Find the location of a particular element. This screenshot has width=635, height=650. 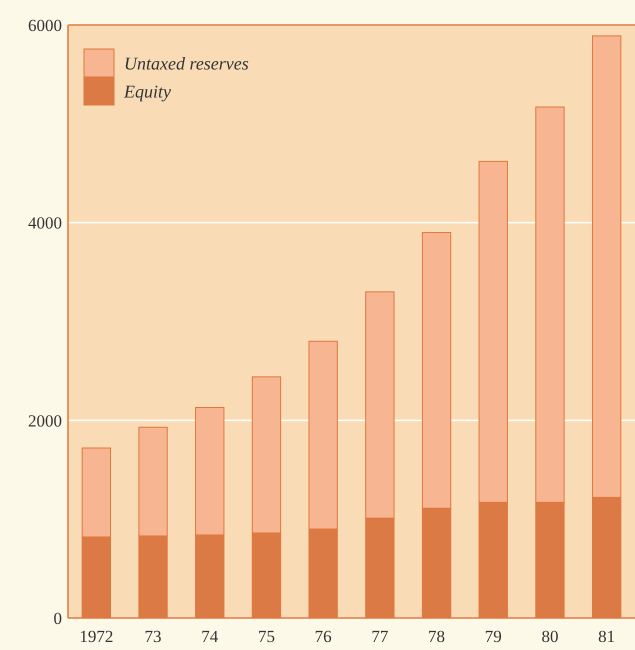

x-tick-label: 76 is located at coordinates (323, 636).